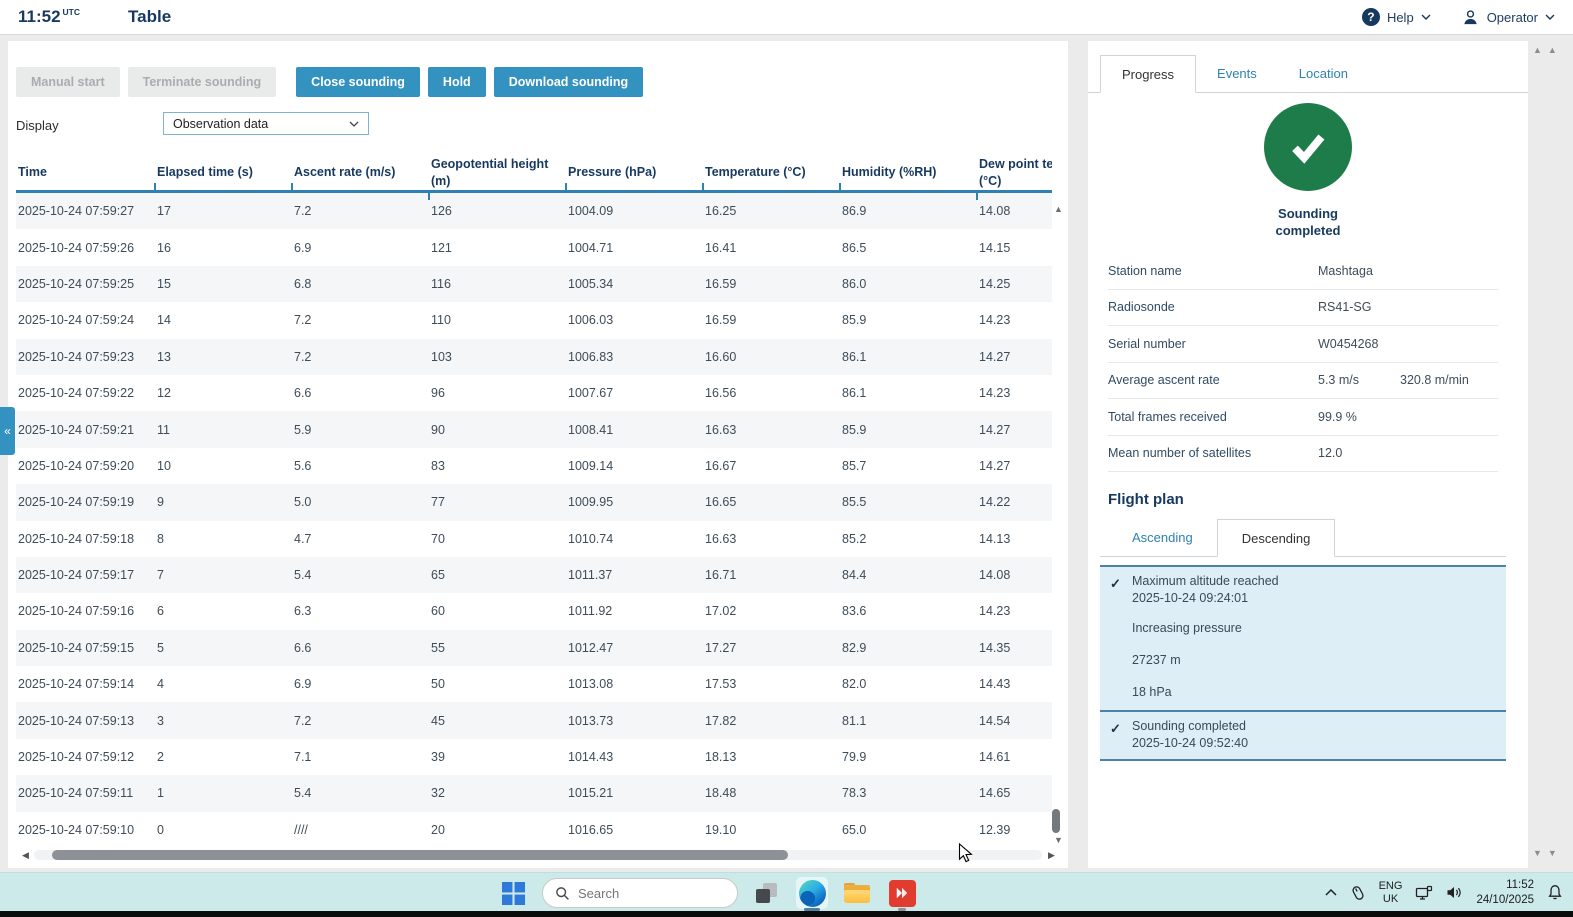 The width and height of the screenshot is (1573, 917). I want to click on operator-menu: Operator, so click(1508, 17).